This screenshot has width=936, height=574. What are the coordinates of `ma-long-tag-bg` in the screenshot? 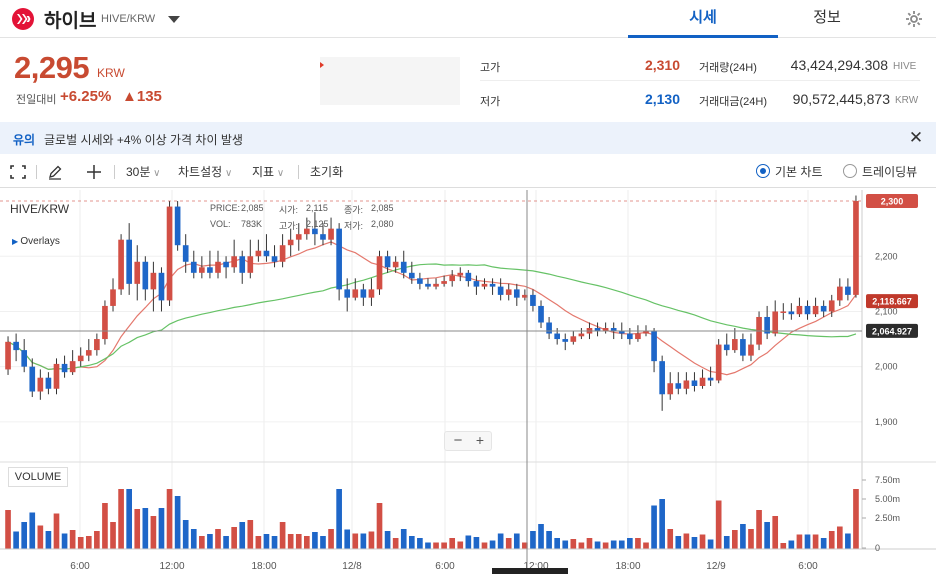 It's located at (892, 330).